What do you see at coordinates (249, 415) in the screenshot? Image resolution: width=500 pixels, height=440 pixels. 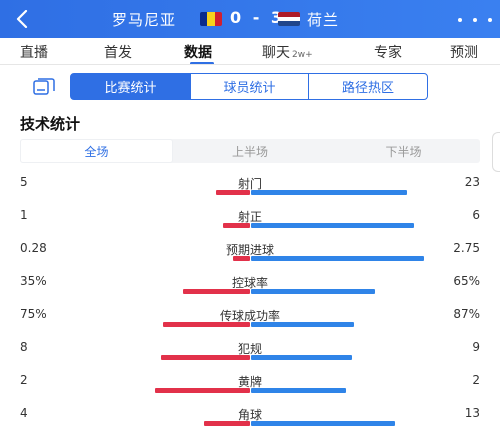 I see `stat-label: 角球` at bounding box center [249, 415].